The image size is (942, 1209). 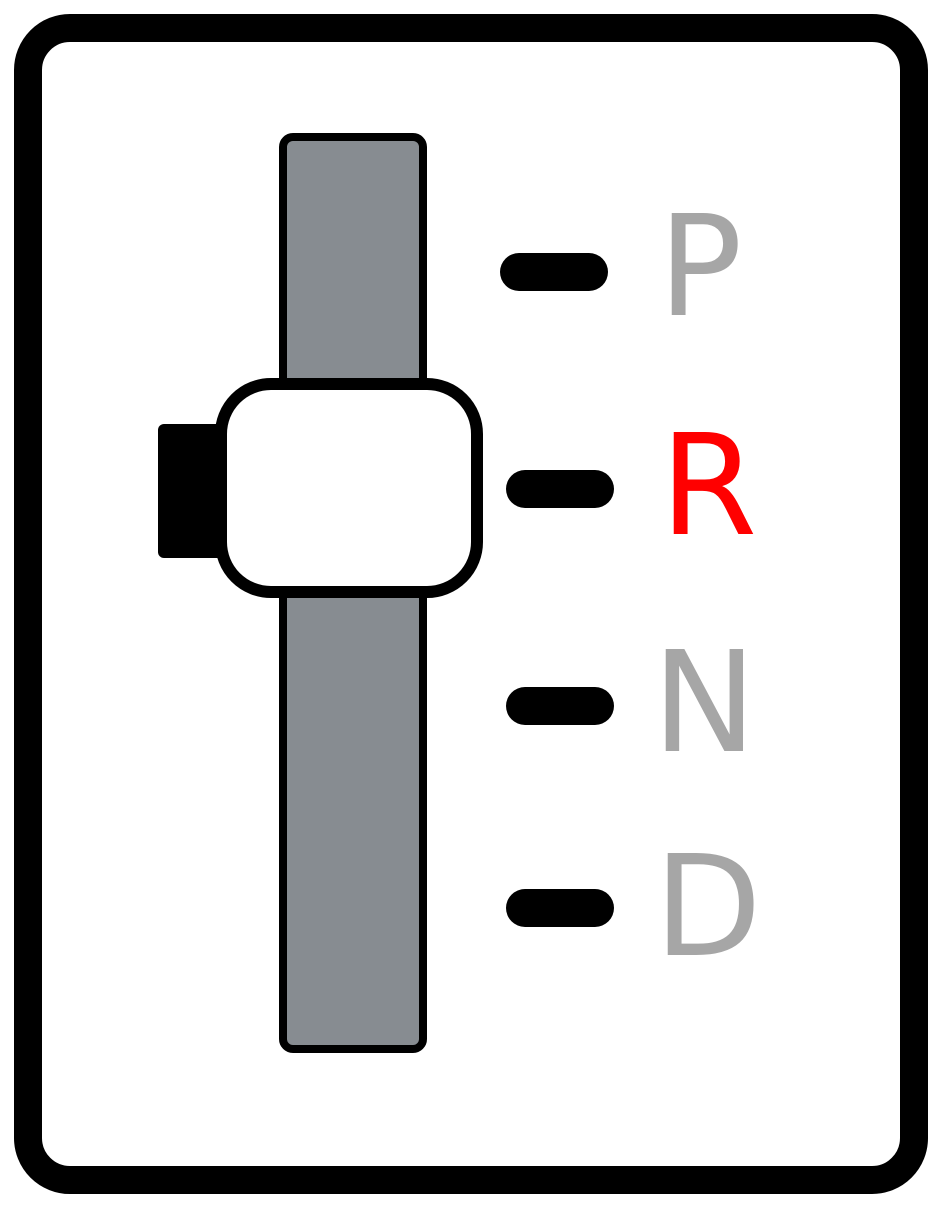 I want to click on shift-handle, so click(x=349, y=488).